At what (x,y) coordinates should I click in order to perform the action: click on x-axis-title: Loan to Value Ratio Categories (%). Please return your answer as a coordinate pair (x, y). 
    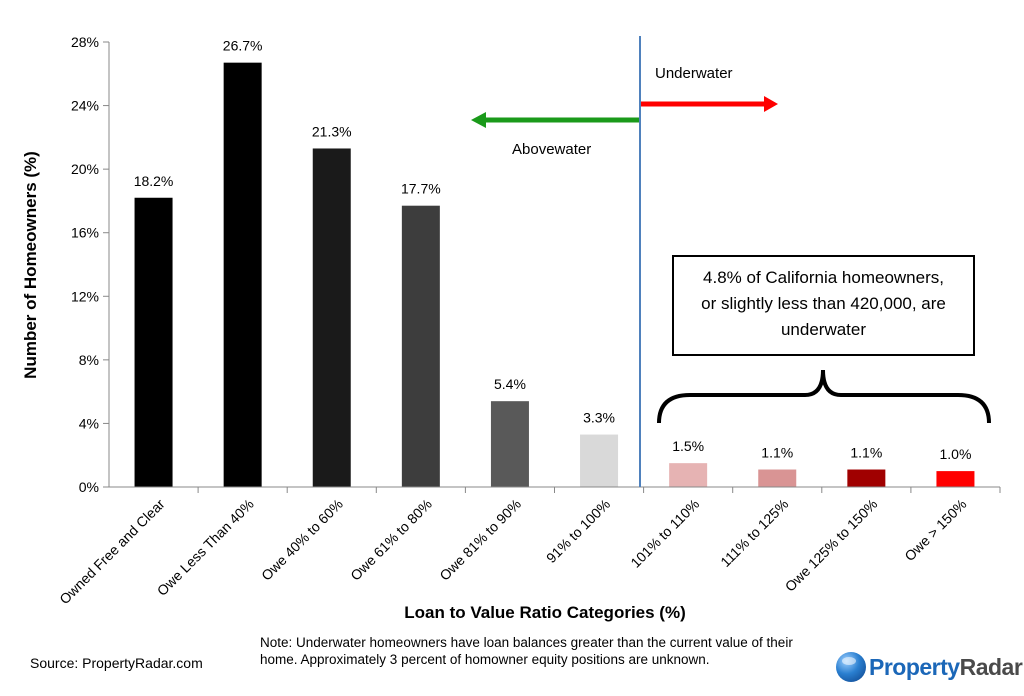
    Looking at the image, I should click on (545, 612).